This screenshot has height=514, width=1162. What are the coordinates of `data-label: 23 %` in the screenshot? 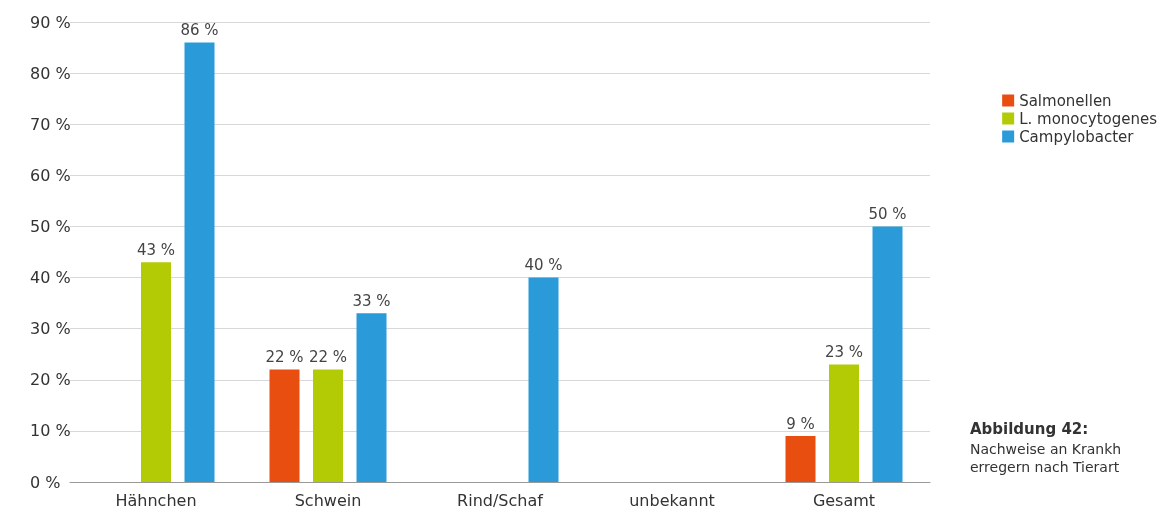 It's located at (844, 351).